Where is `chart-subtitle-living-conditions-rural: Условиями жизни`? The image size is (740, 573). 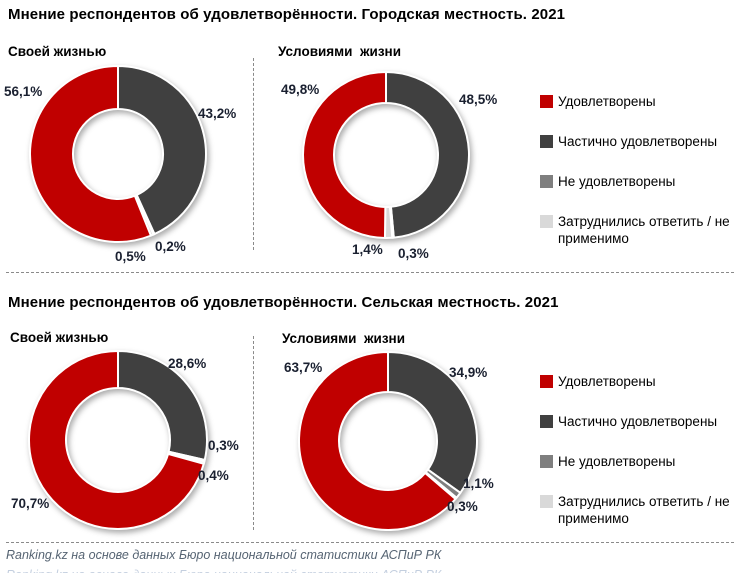
chart-subtitle-living-conditions-rural: Условиями жизни is located at coordinates (343, 338).